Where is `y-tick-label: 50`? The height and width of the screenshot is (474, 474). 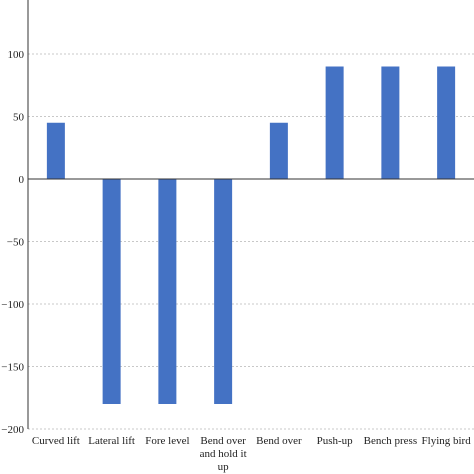 y-tick-label: 50 is located at coordinates (19, 118).